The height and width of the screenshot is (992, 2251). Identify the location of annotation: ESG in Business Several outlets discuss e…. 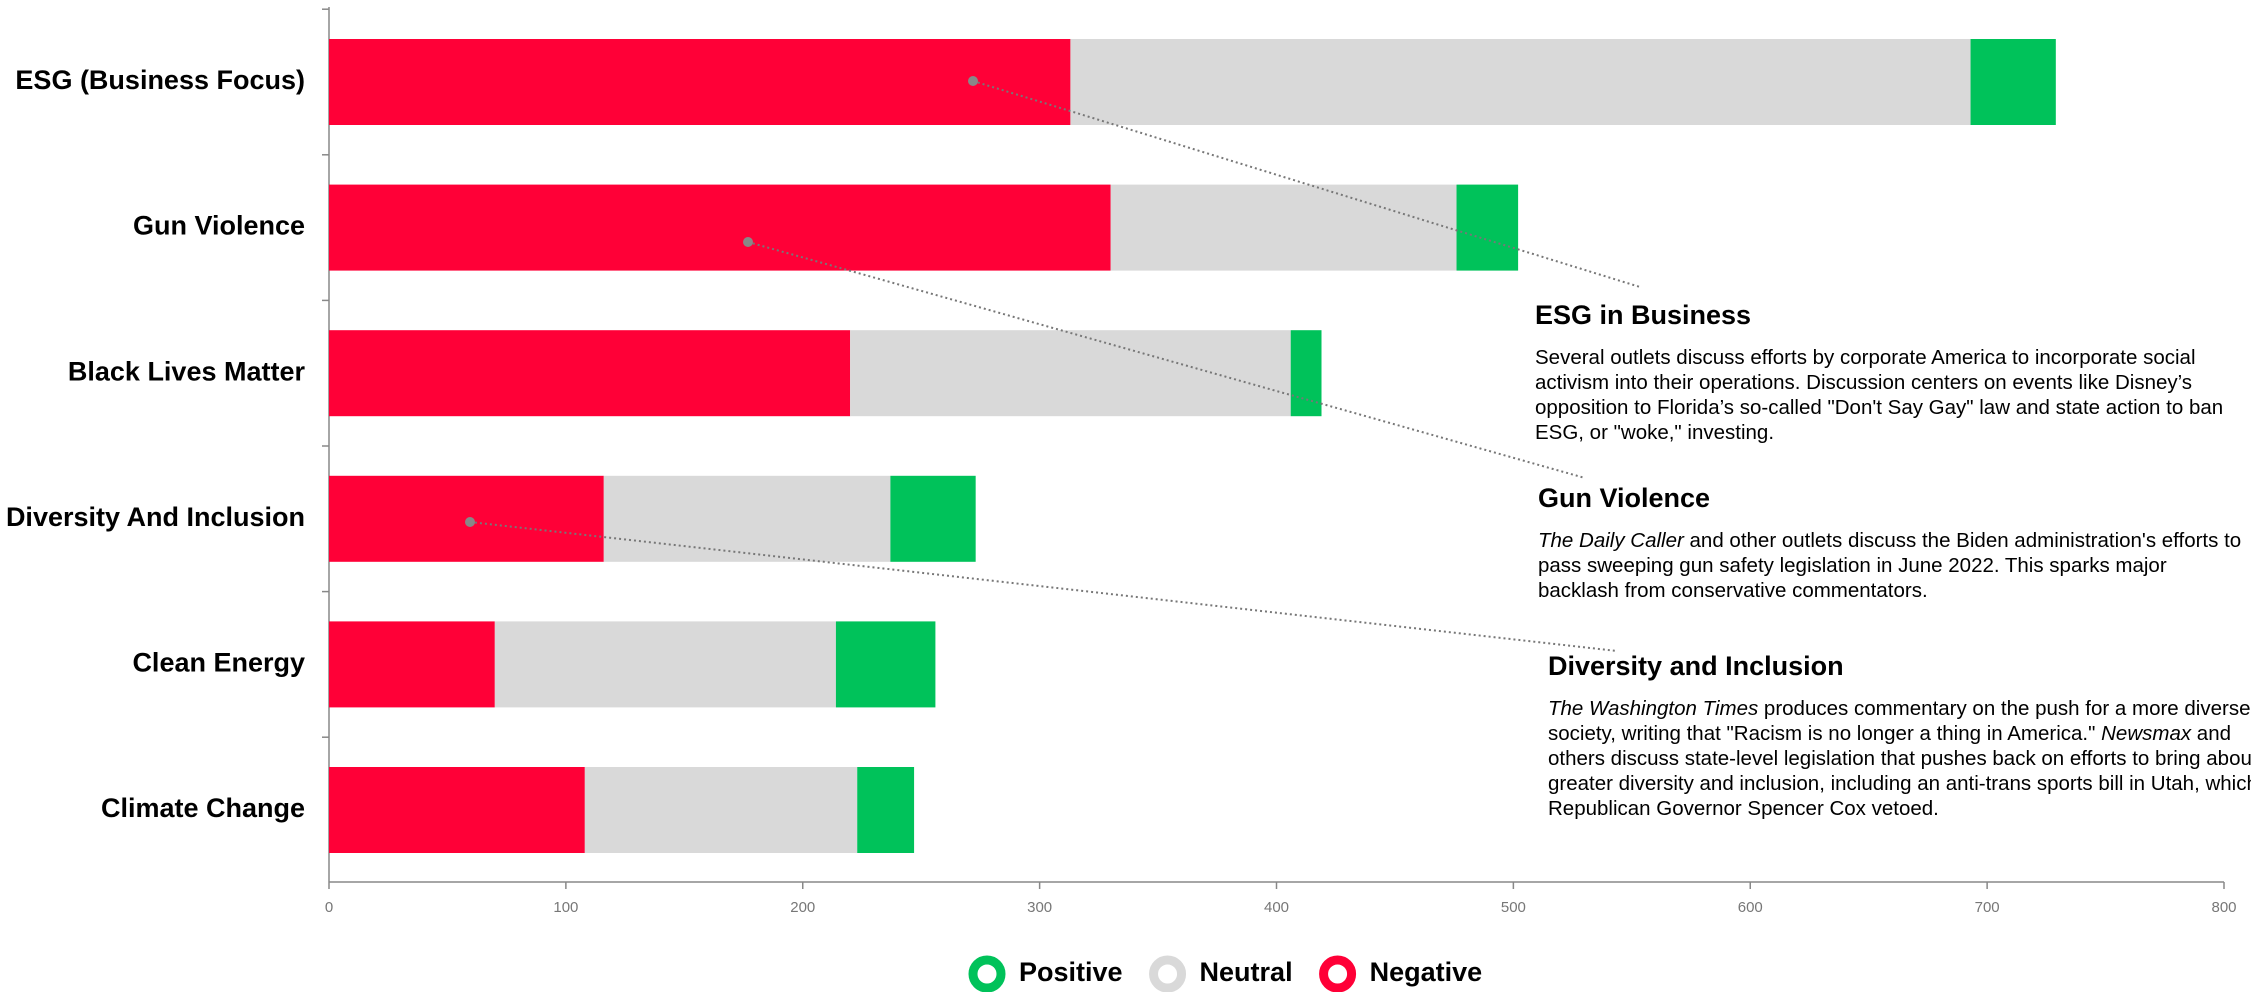
(1892, 372).